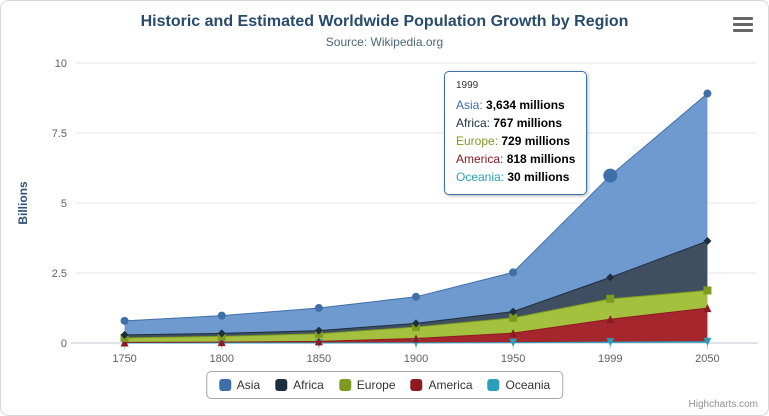 The width and height of the screenshot is (769, 416). Describe the element at coordinates (541, 159) in the screenshot. I see `tooltip-series-value: 818 millions` at that location.